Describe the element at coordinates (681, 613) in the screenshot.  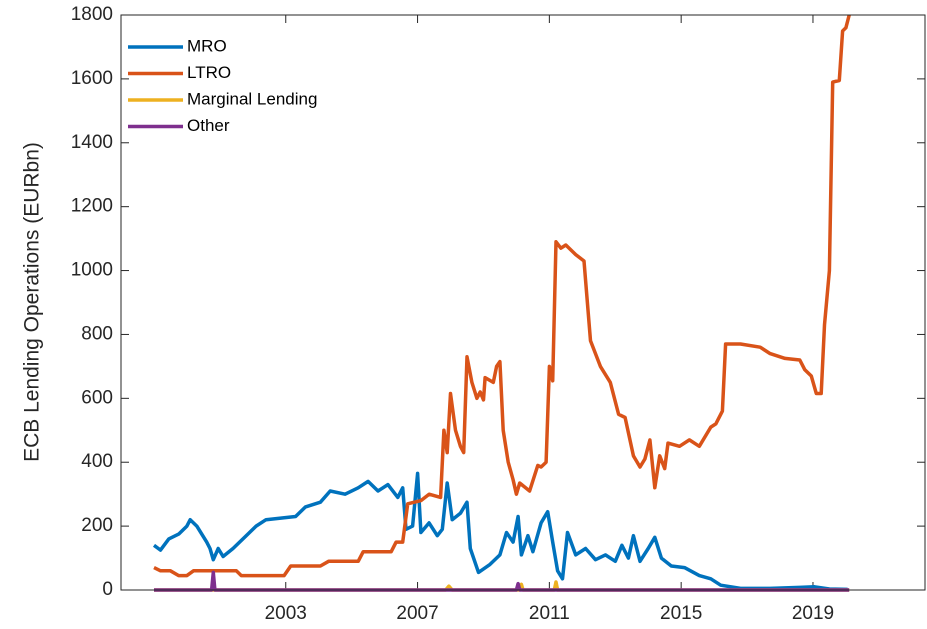
I see `x-tick-label: 2015` at that location.